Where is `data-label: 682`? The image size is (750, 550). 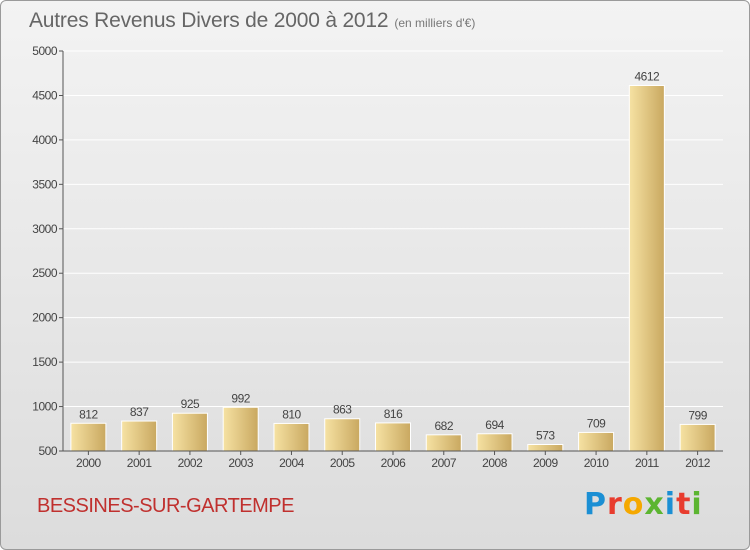 data-label: 682 is located at coordinates (444, 426).